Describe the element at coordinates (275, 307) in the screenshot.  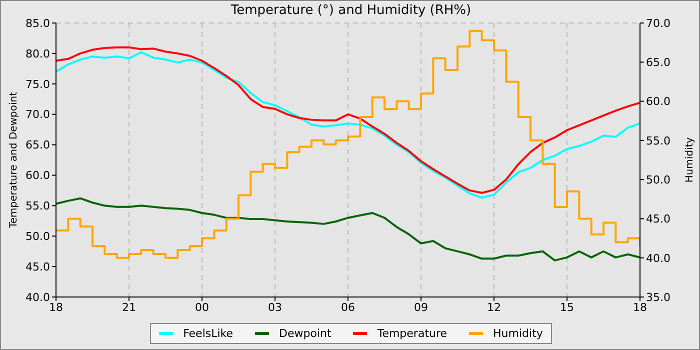
I see `x-tick-label: 03` at that location.